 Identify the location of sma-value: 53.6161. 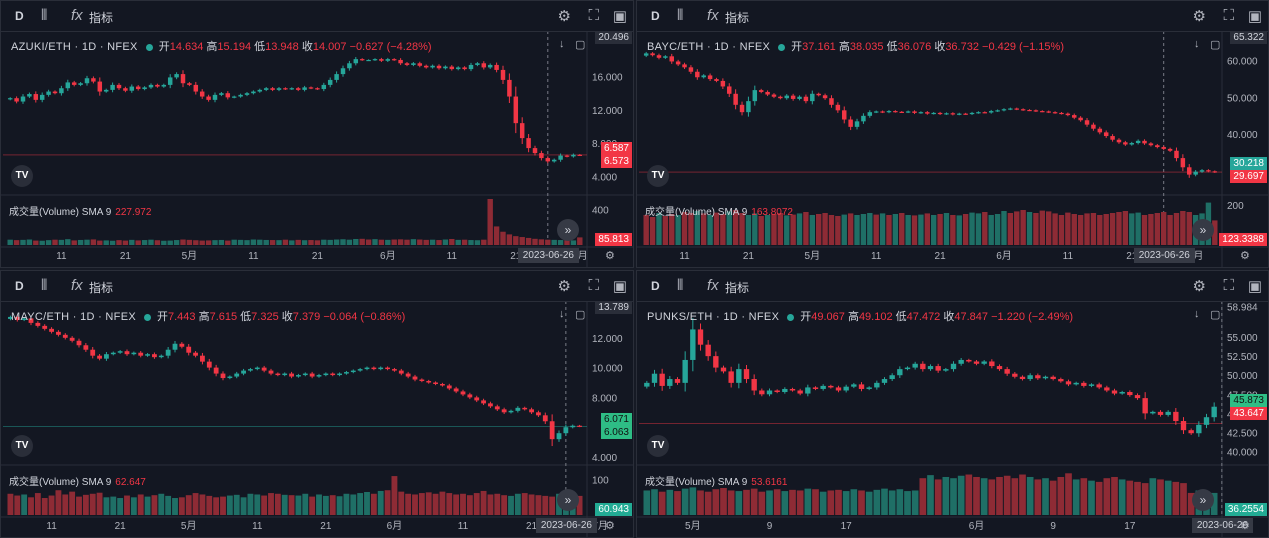
(769, 482).